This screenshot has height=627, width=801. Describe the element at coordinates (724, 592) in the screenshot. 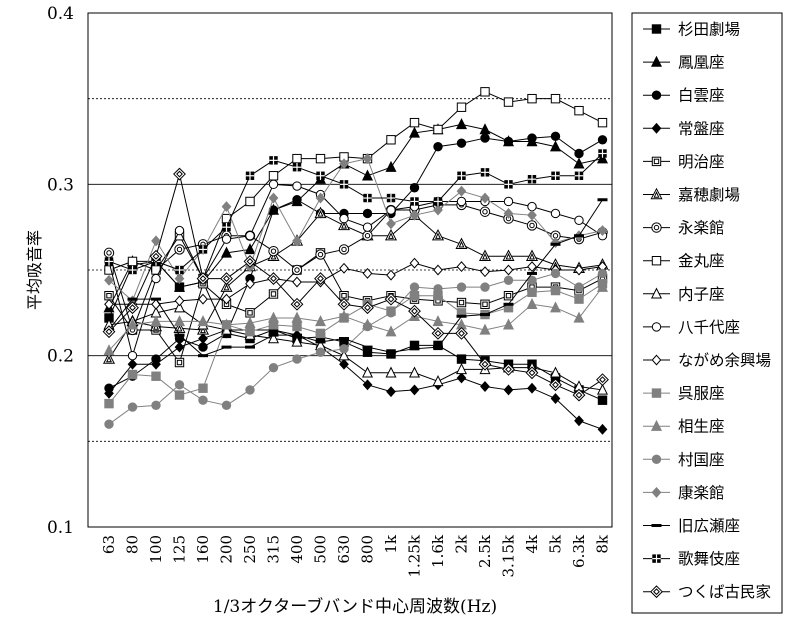

I see `legend-label: つくば古民家` at that location.